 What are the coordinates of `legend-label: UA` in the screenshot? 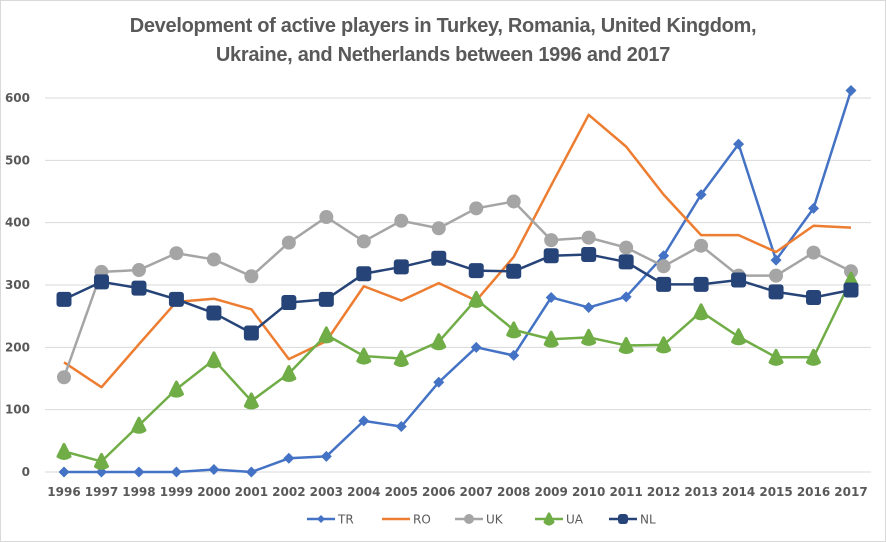 It's located at (575, 520).